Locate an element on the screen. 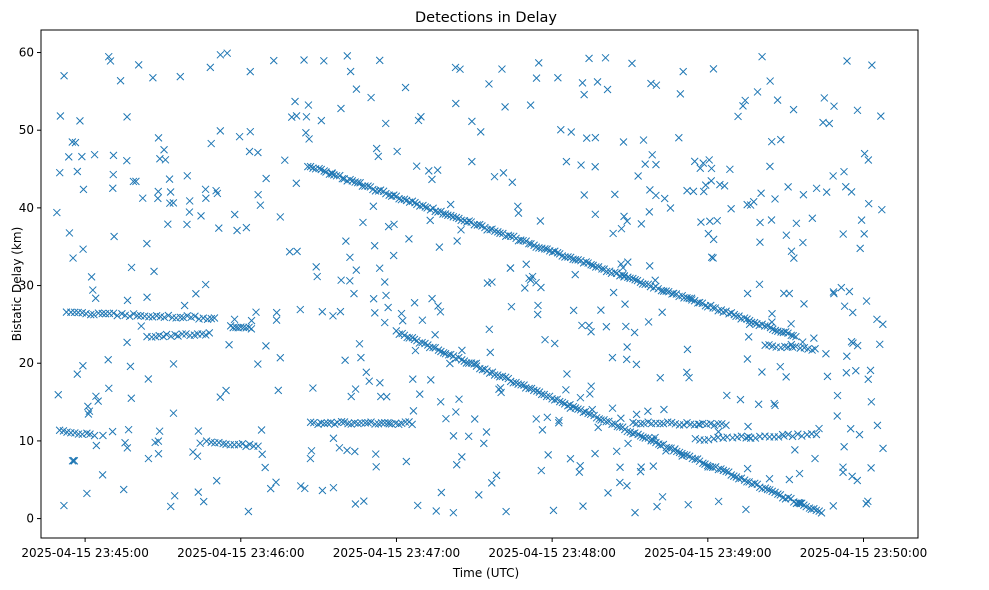 The height and width of the screenshot is (590, 989). y-tick-label: 10 is located at coordinates (26, 441).